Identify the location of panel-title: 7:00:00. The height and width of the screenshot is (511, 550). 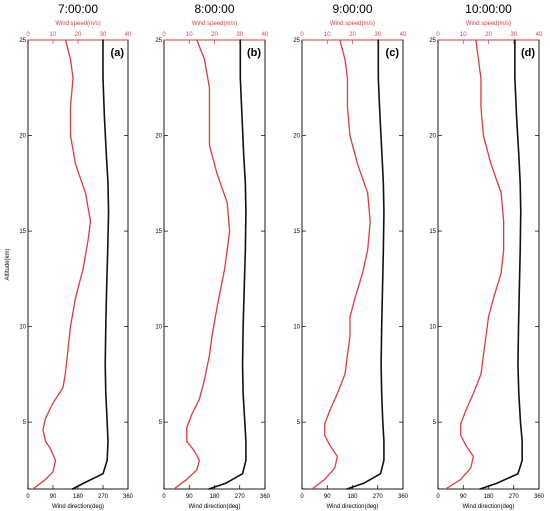
(78, 9).